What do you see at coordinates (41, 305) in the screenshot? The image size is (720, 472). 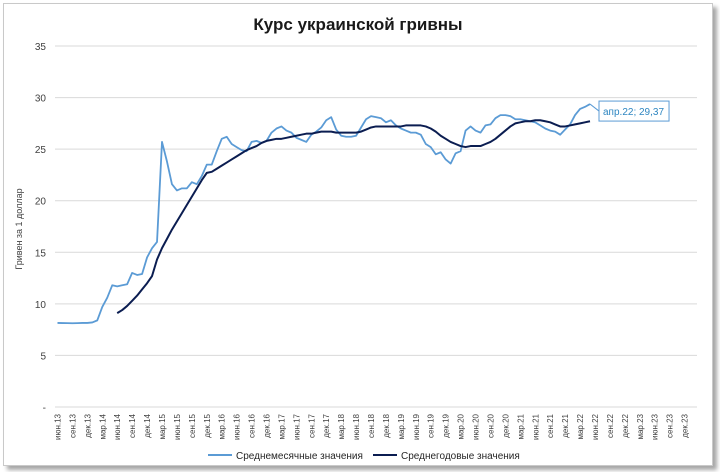 I see `y-tick-label: 10` at bounding box center [41, 305].